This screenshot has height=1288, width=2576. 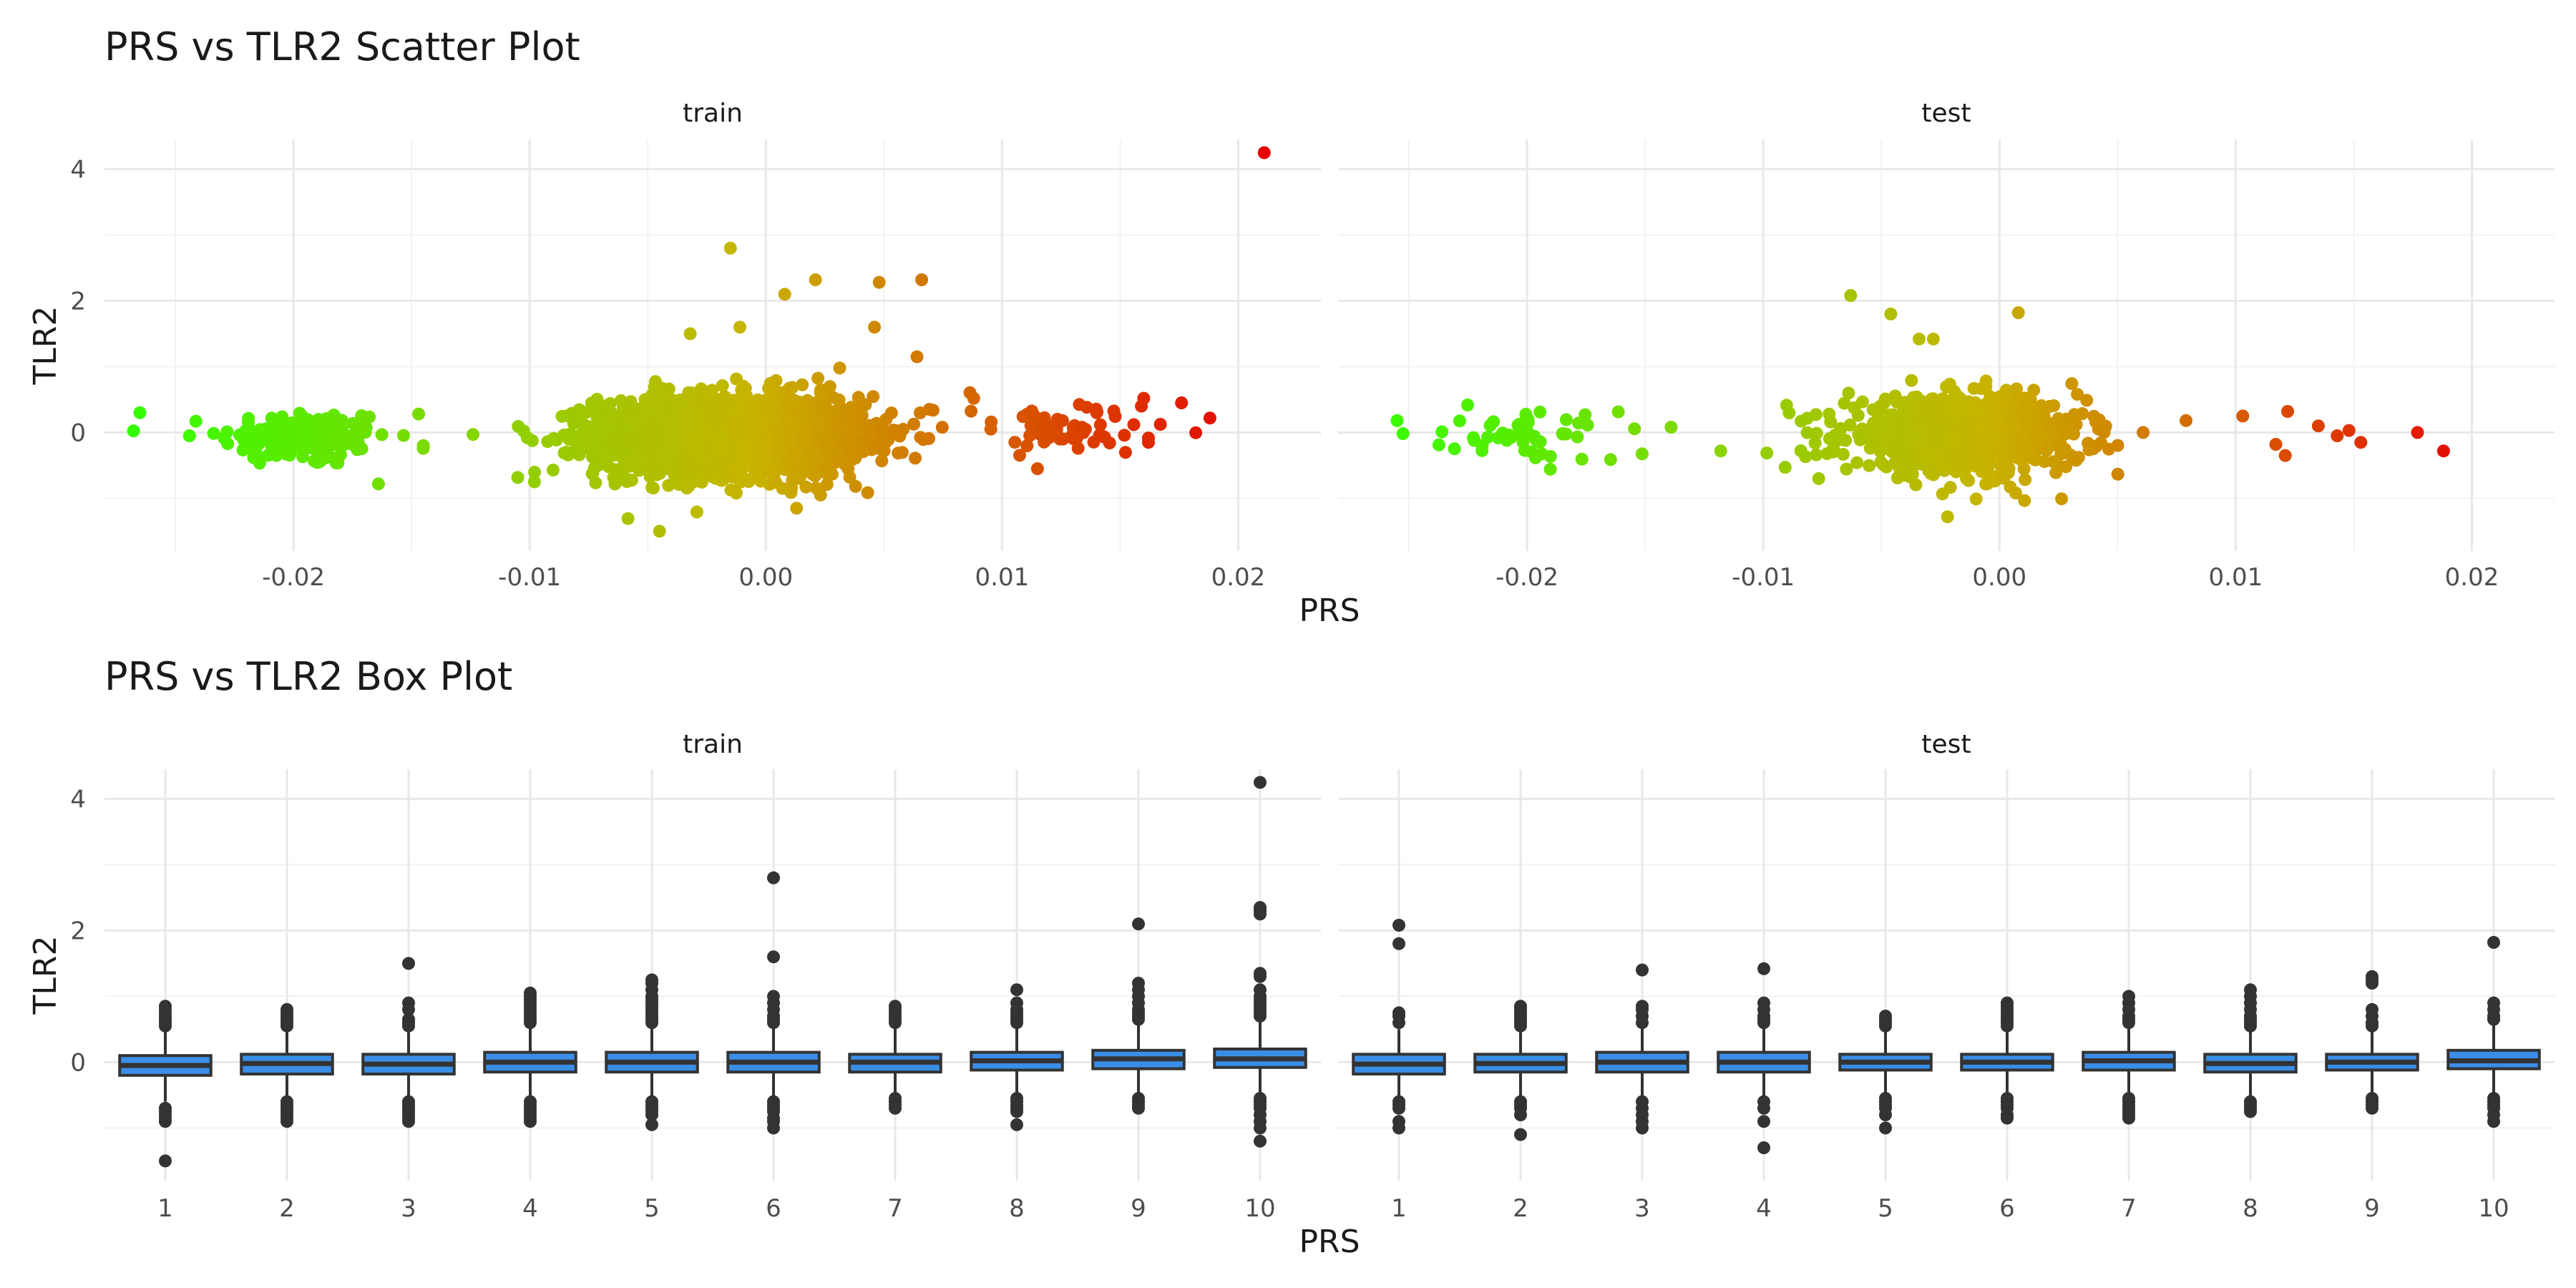 I want to click on scatter-x-tick-label: -0.02, so click(x=293, y=577).